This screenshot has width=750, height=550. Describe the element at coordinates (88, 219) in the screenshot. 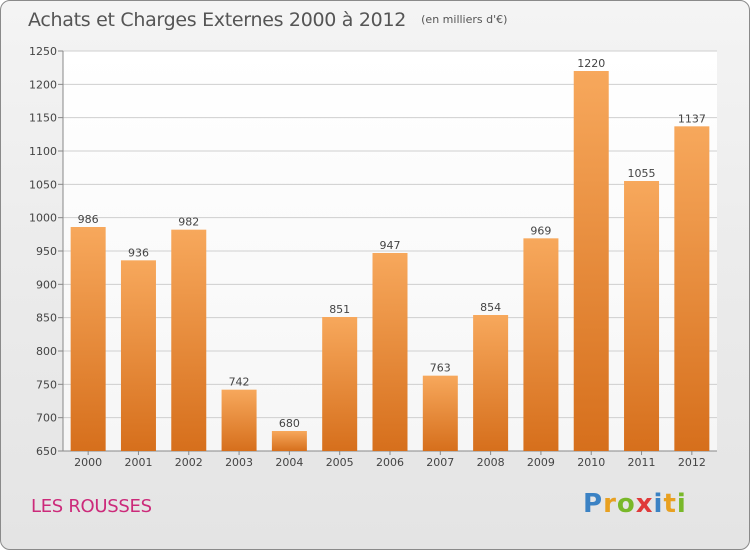

I see `bar-value-label: 986` at that location.